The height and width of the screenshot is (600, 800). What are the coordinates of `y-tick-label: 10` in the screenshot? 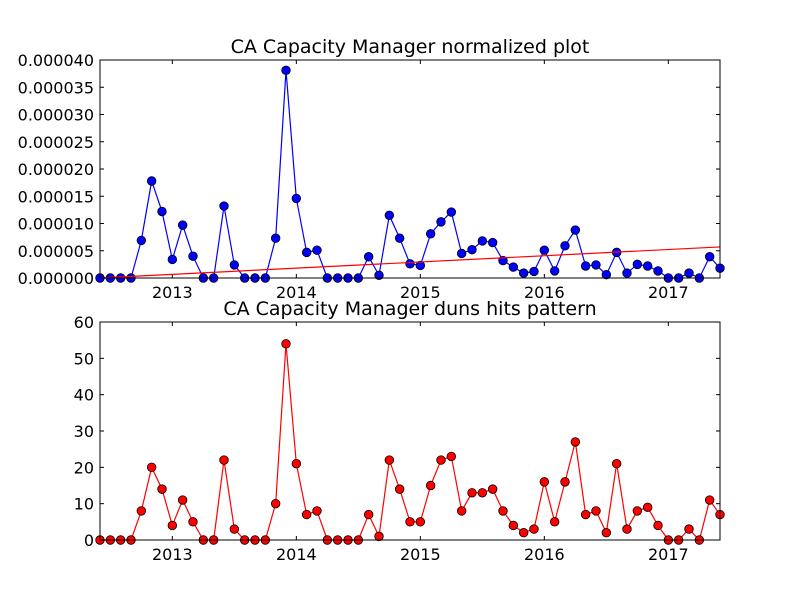 It's located at (84, 504).